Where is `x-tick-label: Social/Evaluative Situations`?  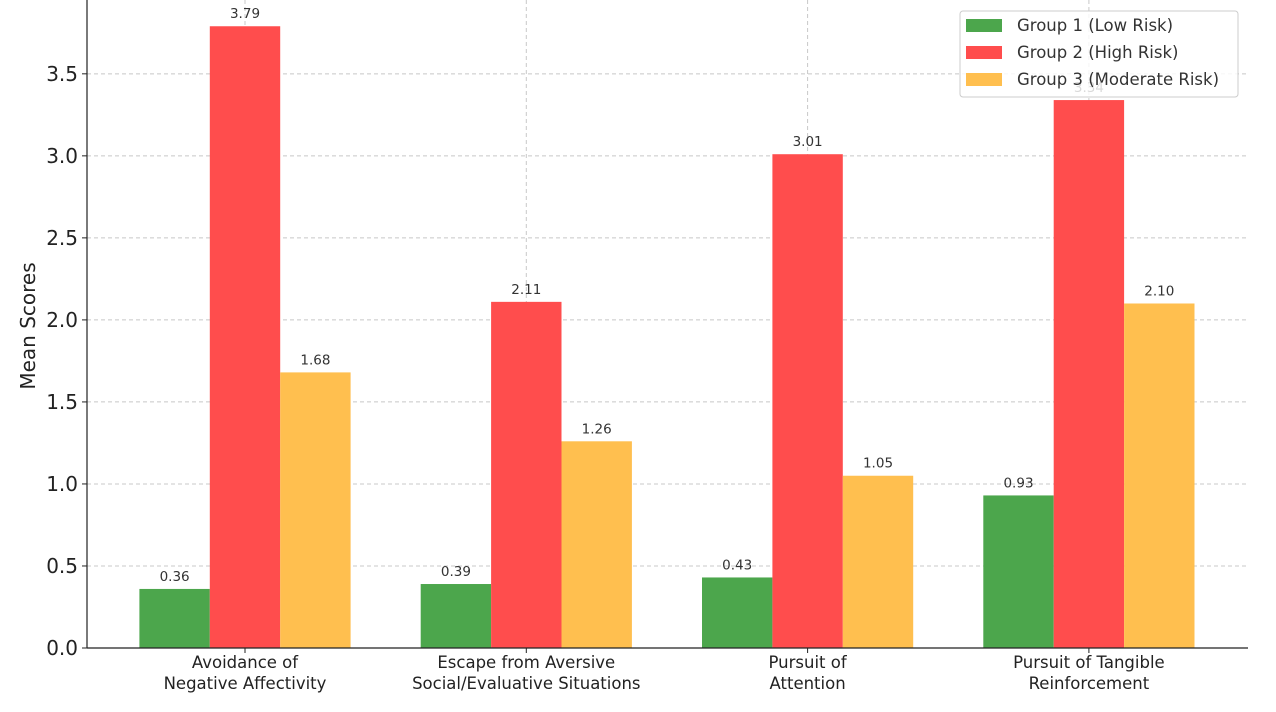
x-tick-label: Social/Evaluative Situations is located at coordinates (526, 683).